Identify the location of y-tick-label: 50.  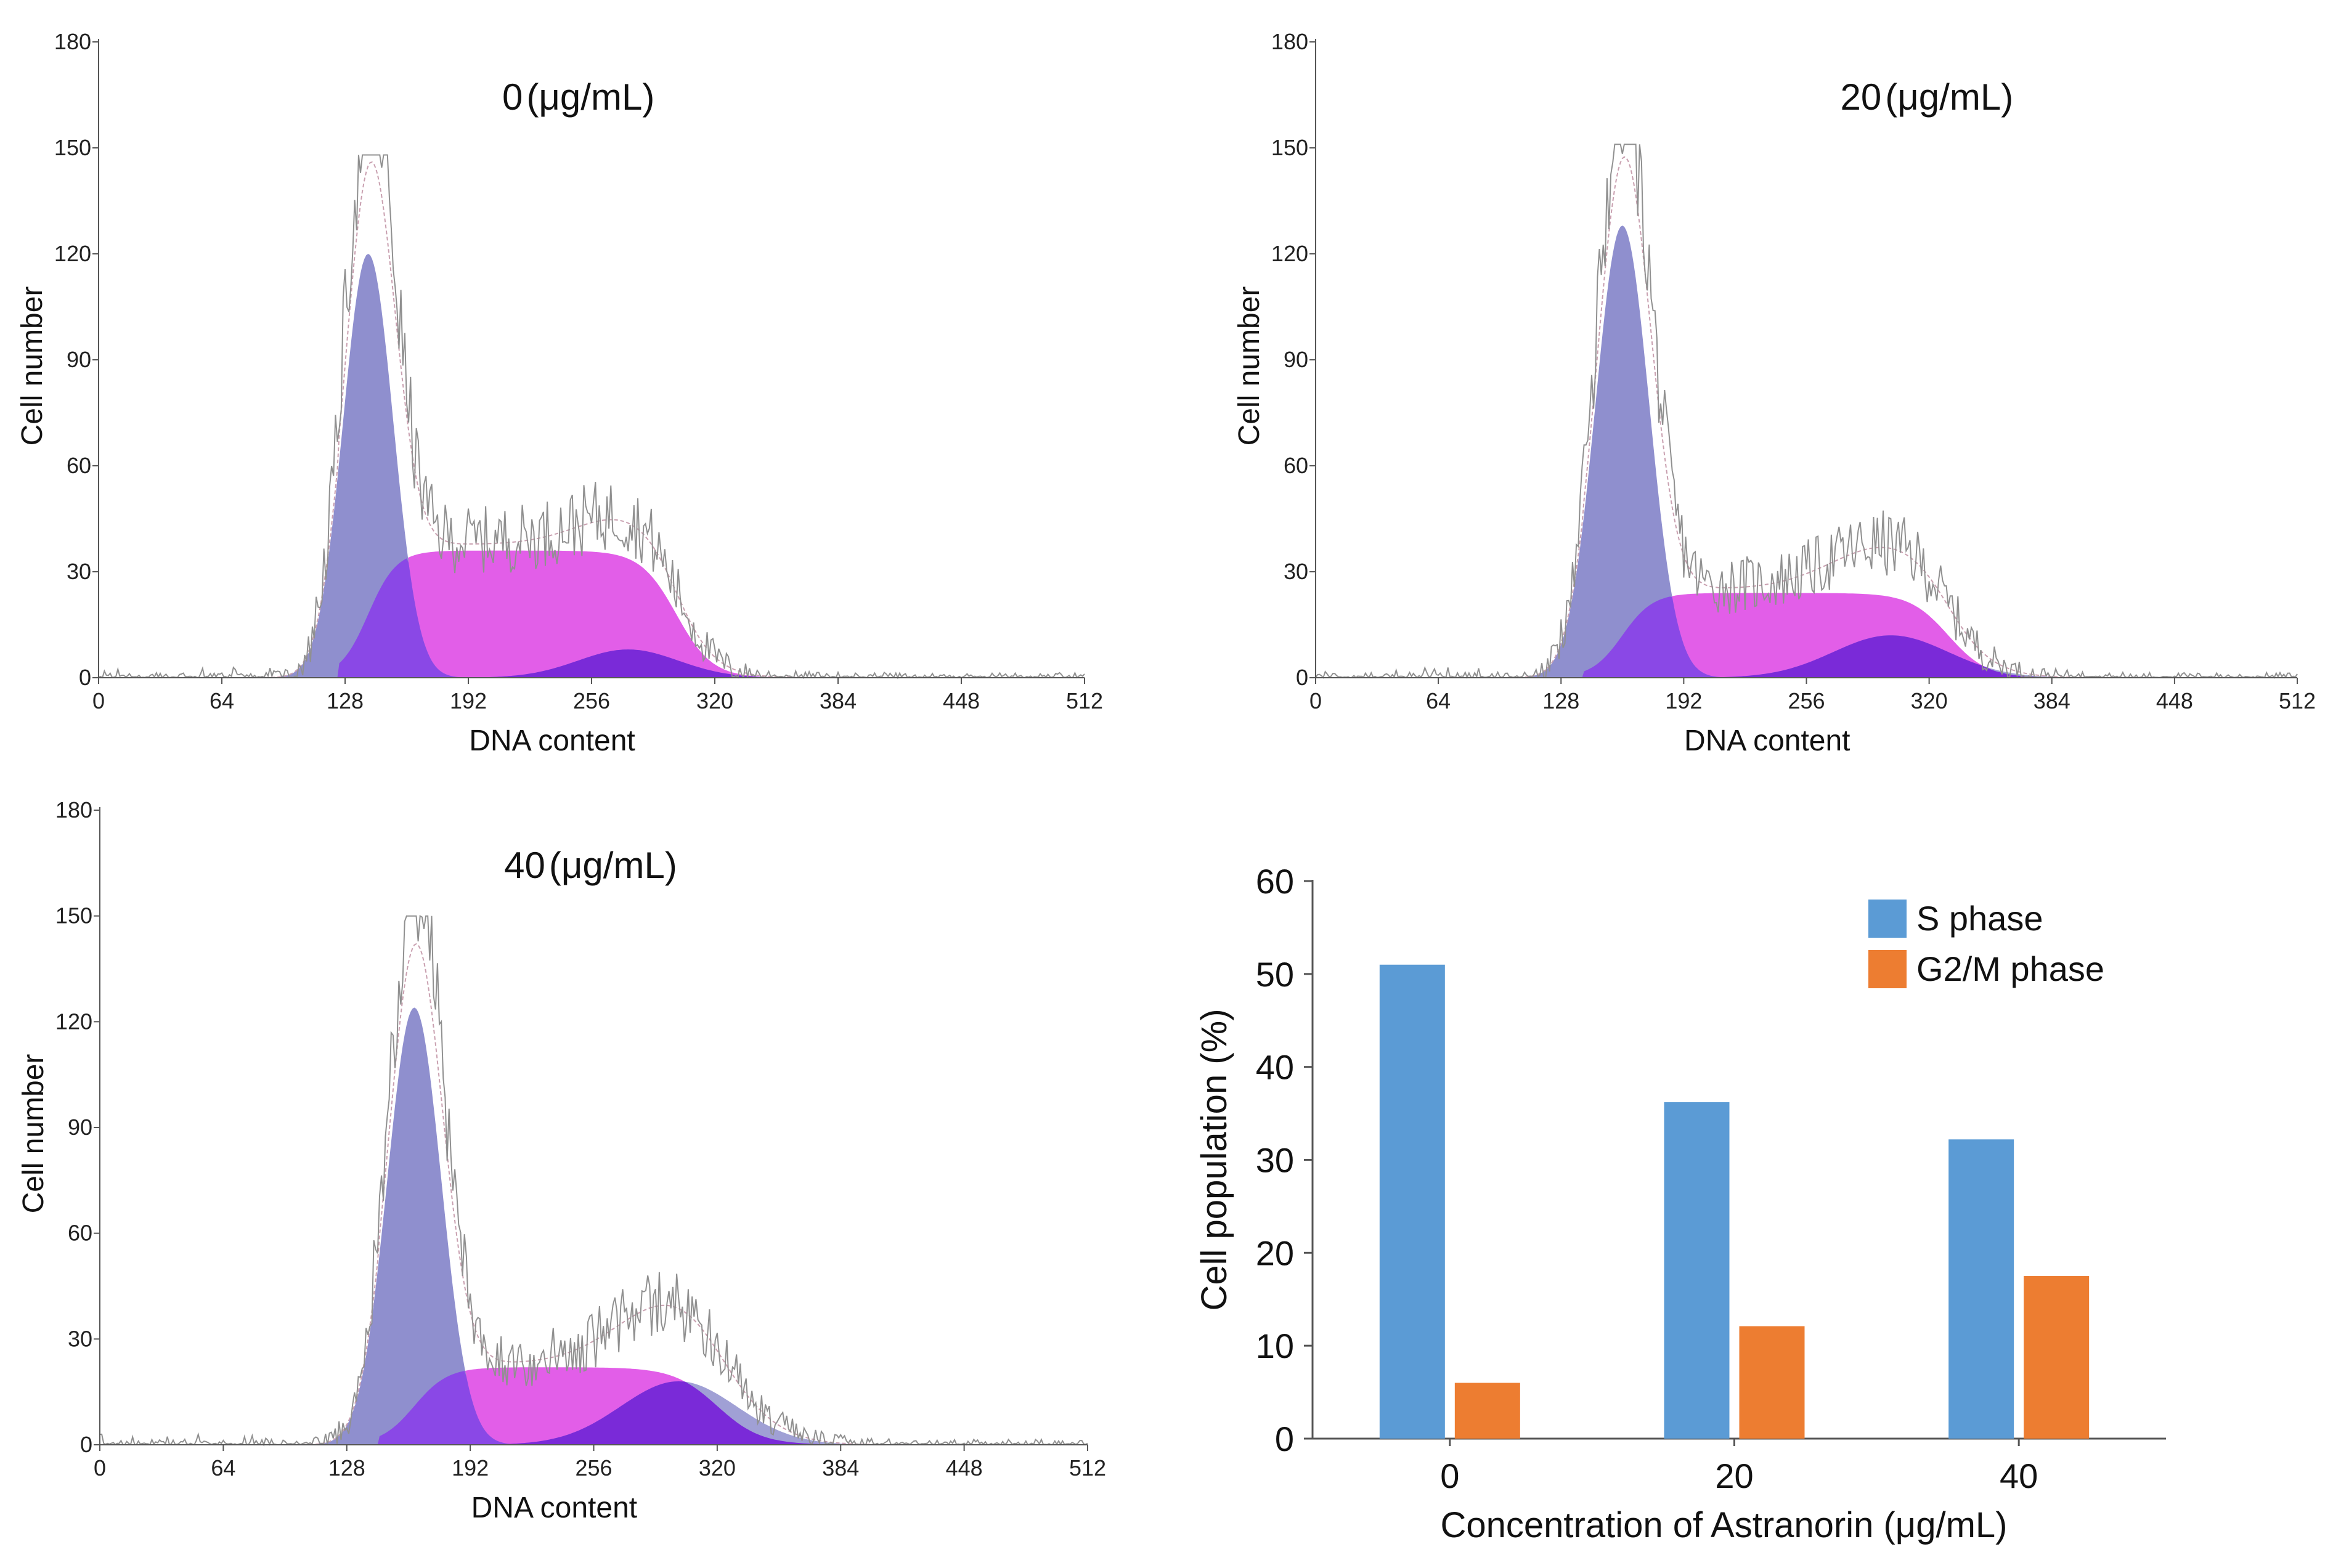
(1275, 974).